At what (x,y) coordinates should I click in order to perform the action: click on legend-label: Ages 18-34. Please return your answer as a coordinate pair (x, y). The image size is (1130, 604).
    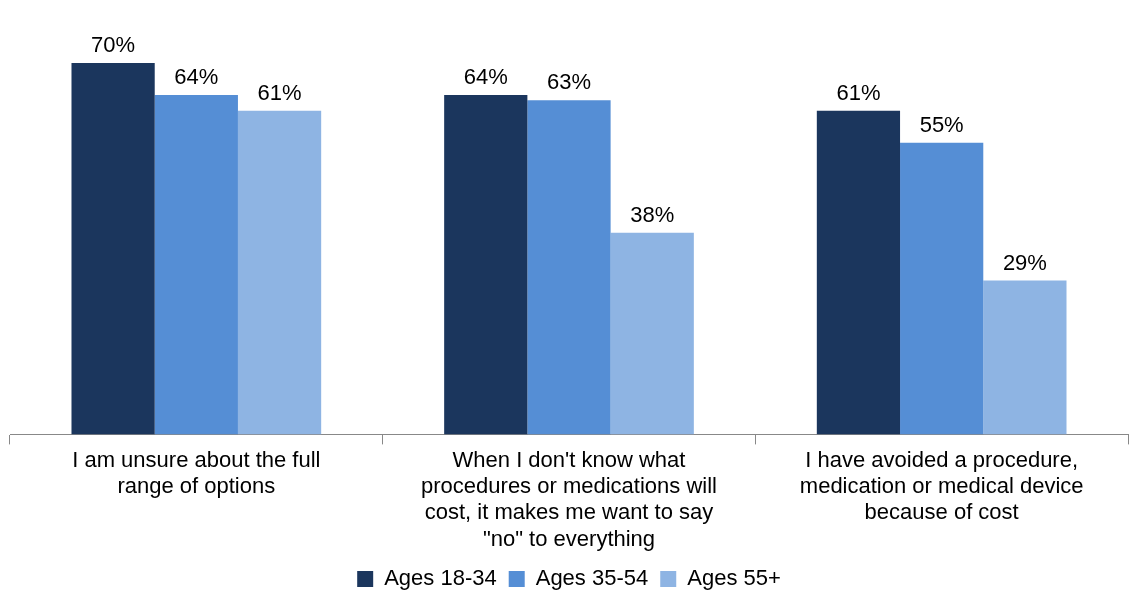
    Looking at the image, I should click on (440, 578).